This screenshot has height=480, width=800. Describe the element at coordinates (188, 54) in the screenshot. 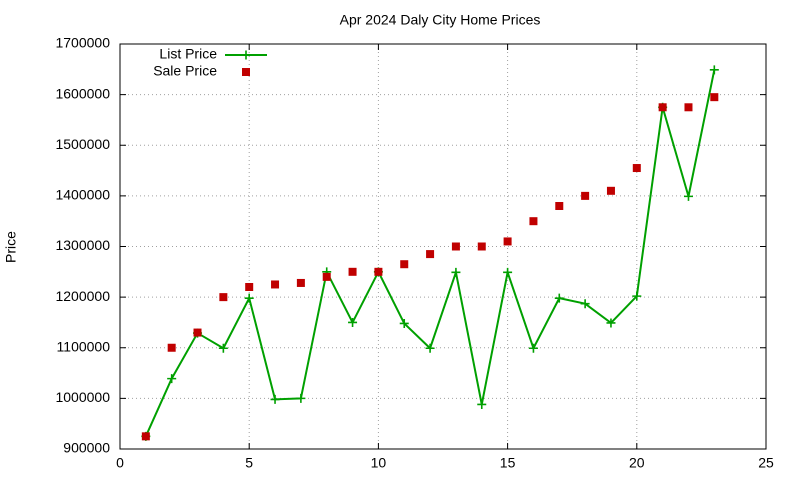

I see `legend-label: List Price` at that location.